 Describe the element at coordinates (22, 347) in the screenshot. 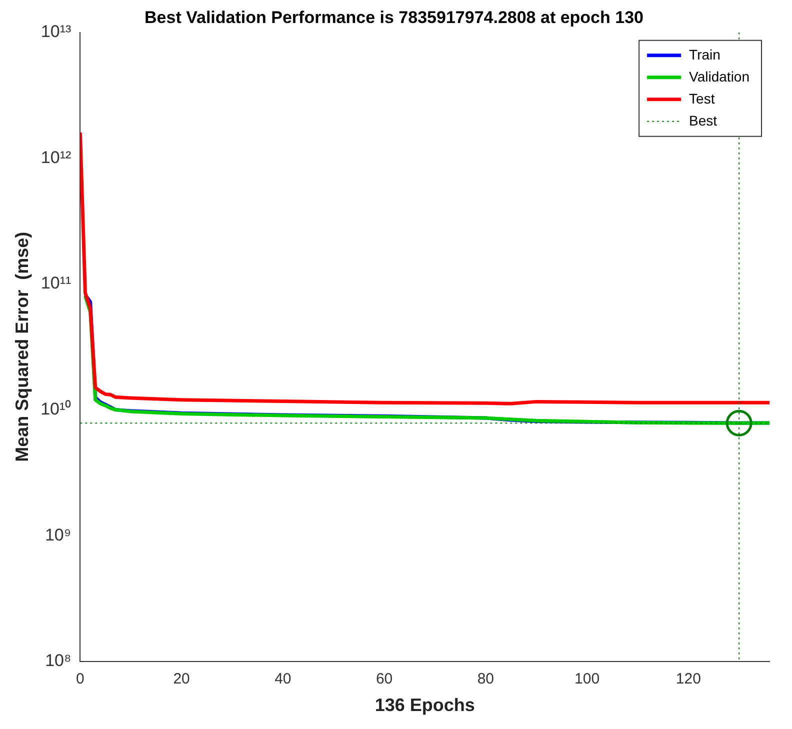

I see `y-axis-title: Mean Squared Error (mse)` at that location.